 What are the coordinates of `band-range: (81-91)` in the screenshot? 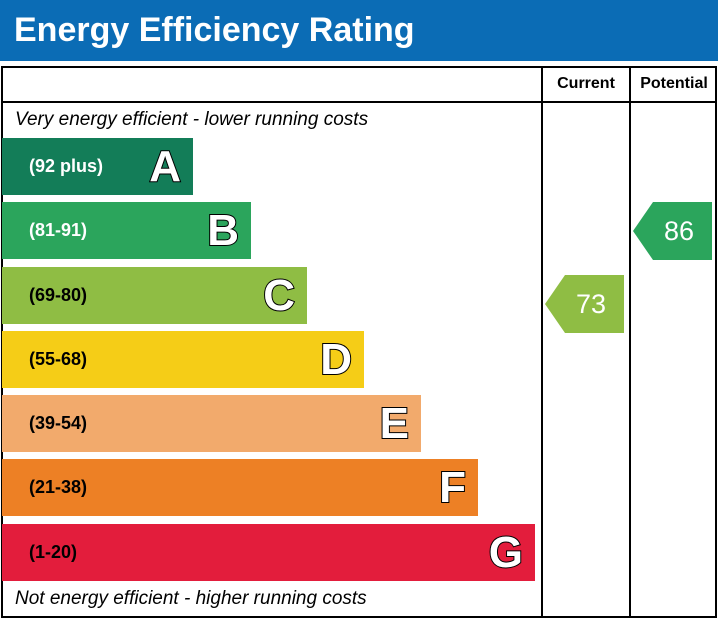 It's located at (58, 230).